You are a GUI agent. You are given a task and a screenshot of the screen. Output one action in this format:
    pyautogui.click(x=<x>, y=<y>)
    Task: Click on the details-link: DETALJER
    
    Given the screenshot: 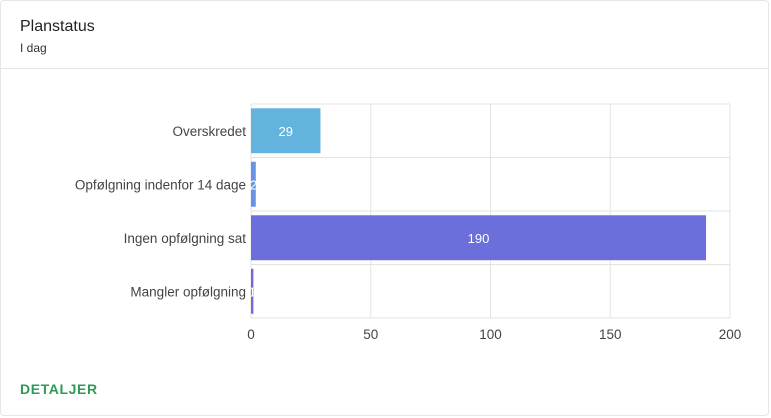 What is the action you would take?
    pyautogui.click(x=59, y=389)
    